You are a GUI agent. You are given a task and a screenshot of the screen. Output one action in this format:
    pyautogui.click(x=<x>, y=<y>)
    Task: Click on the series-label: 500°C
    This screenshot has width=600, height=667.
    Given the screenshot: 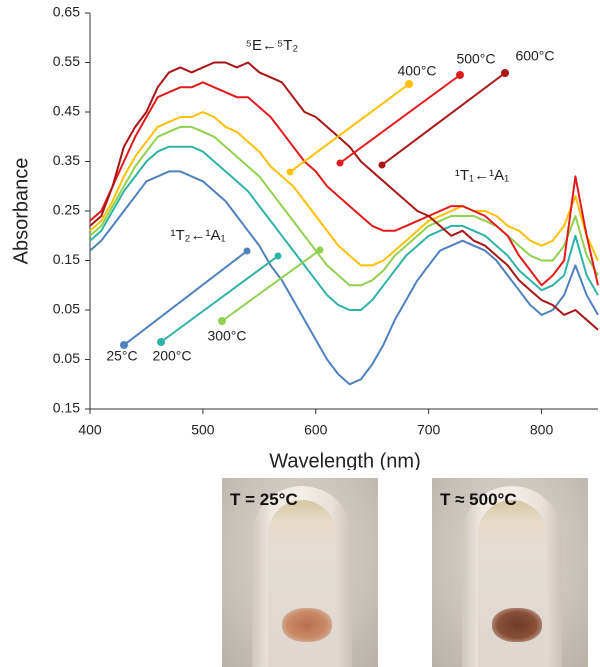 What is the action you would take?
    pyautogui.click(x=475, y=59)
    